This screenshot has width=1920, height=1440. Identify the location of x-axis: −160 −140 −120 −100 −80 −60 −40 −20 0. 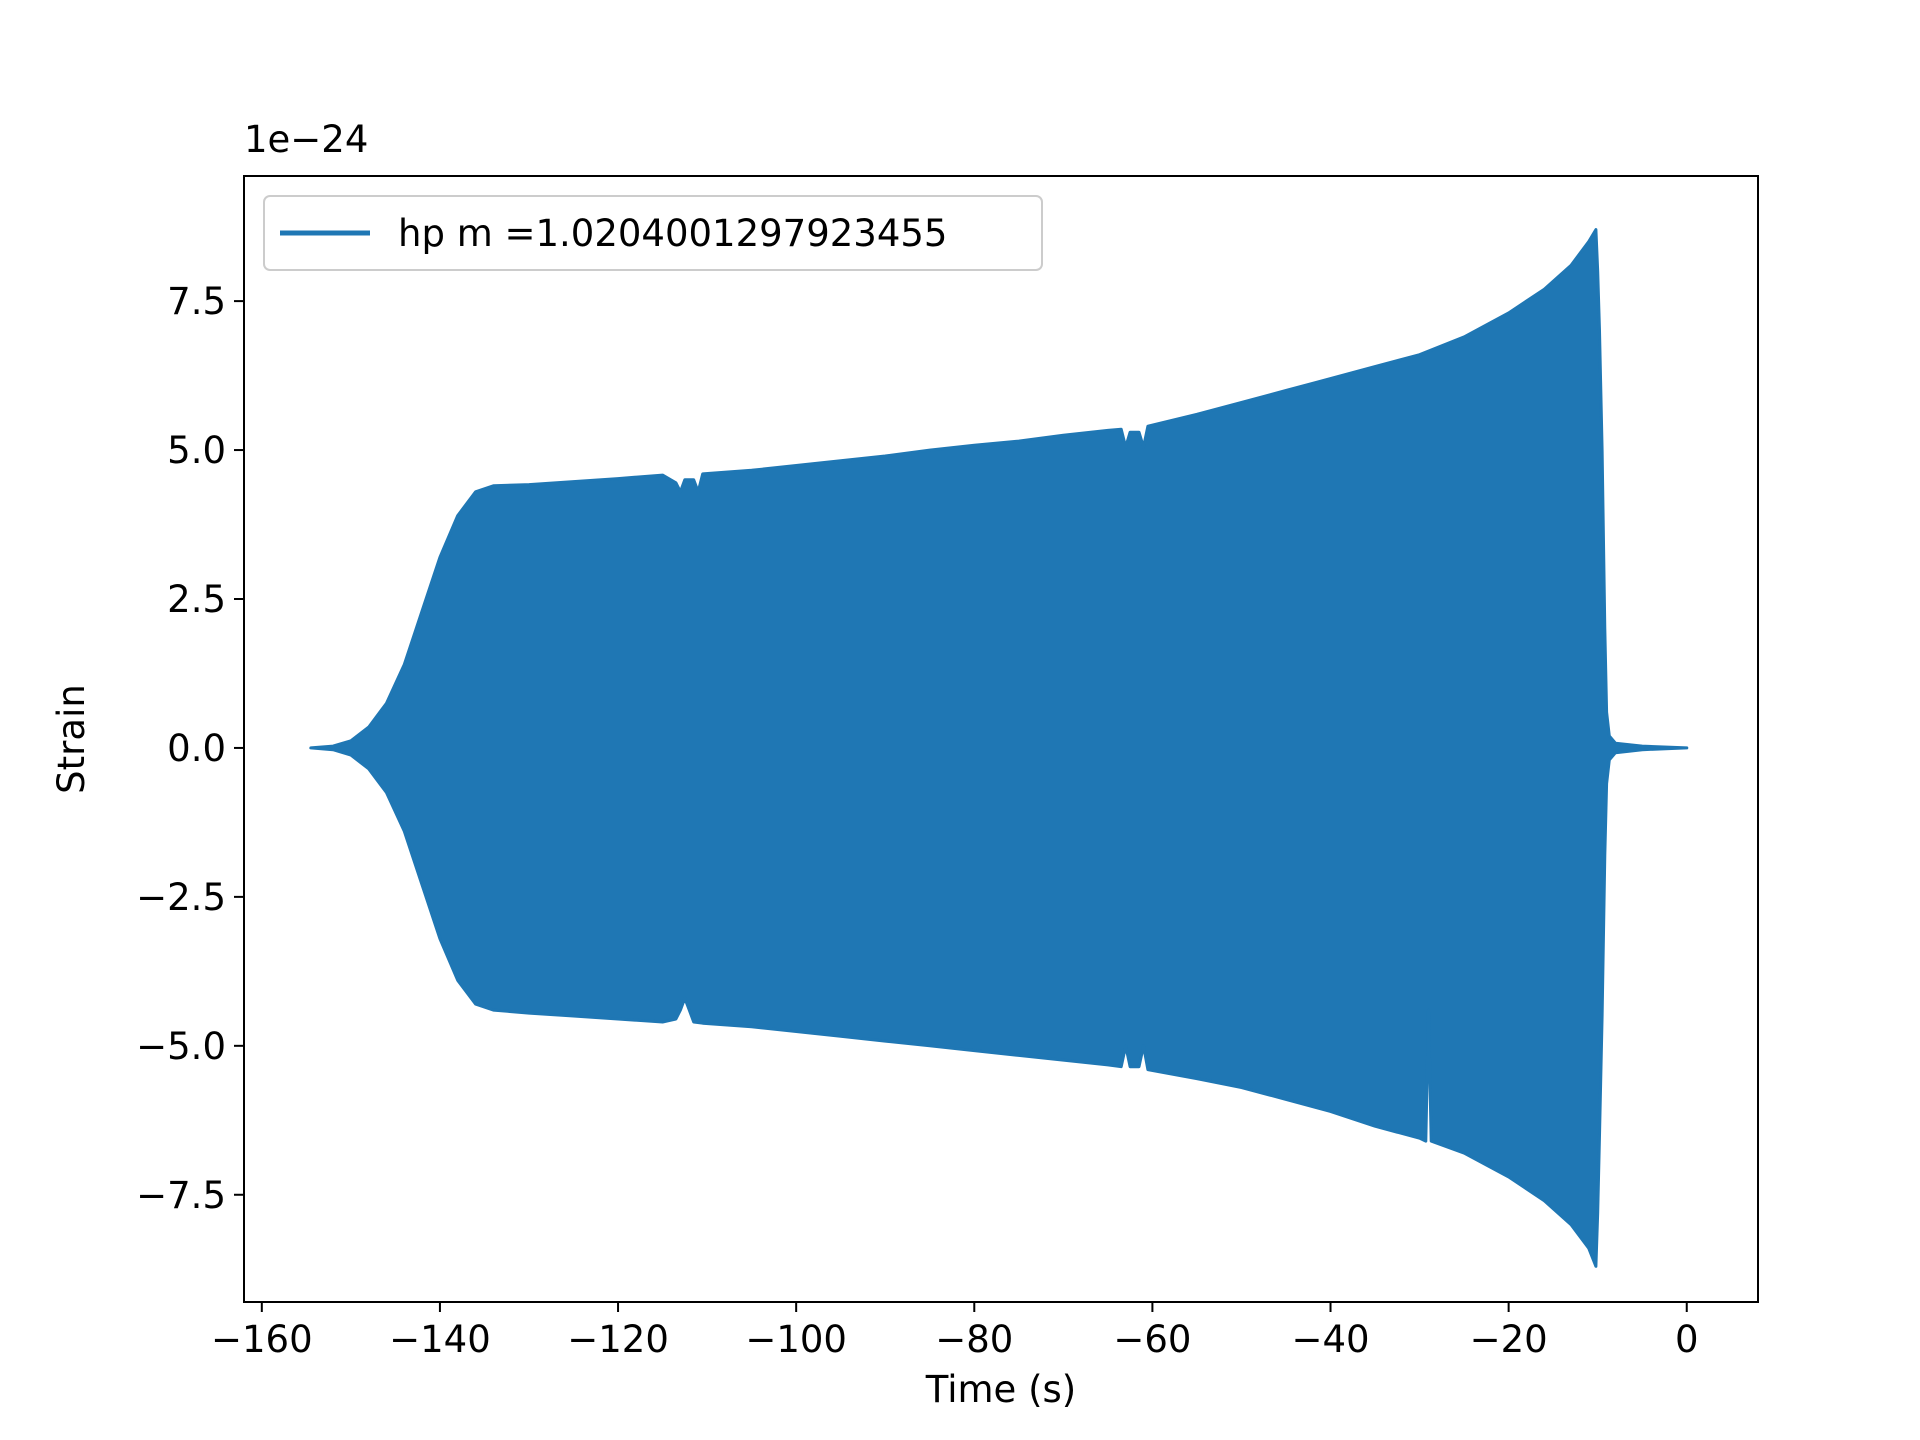
(955, 1331).